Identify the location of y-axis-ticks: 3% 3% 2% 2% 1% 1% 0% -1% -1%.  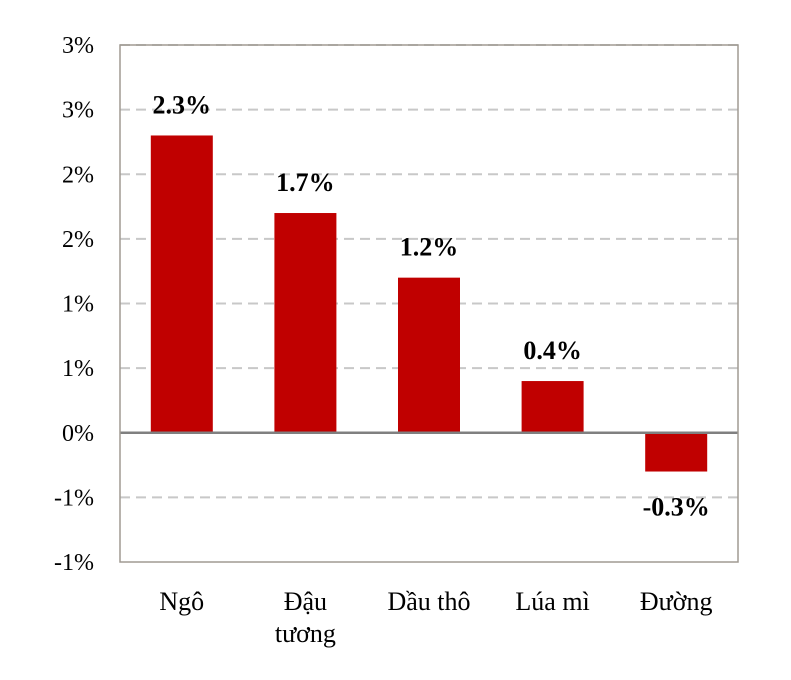
(74, 304).